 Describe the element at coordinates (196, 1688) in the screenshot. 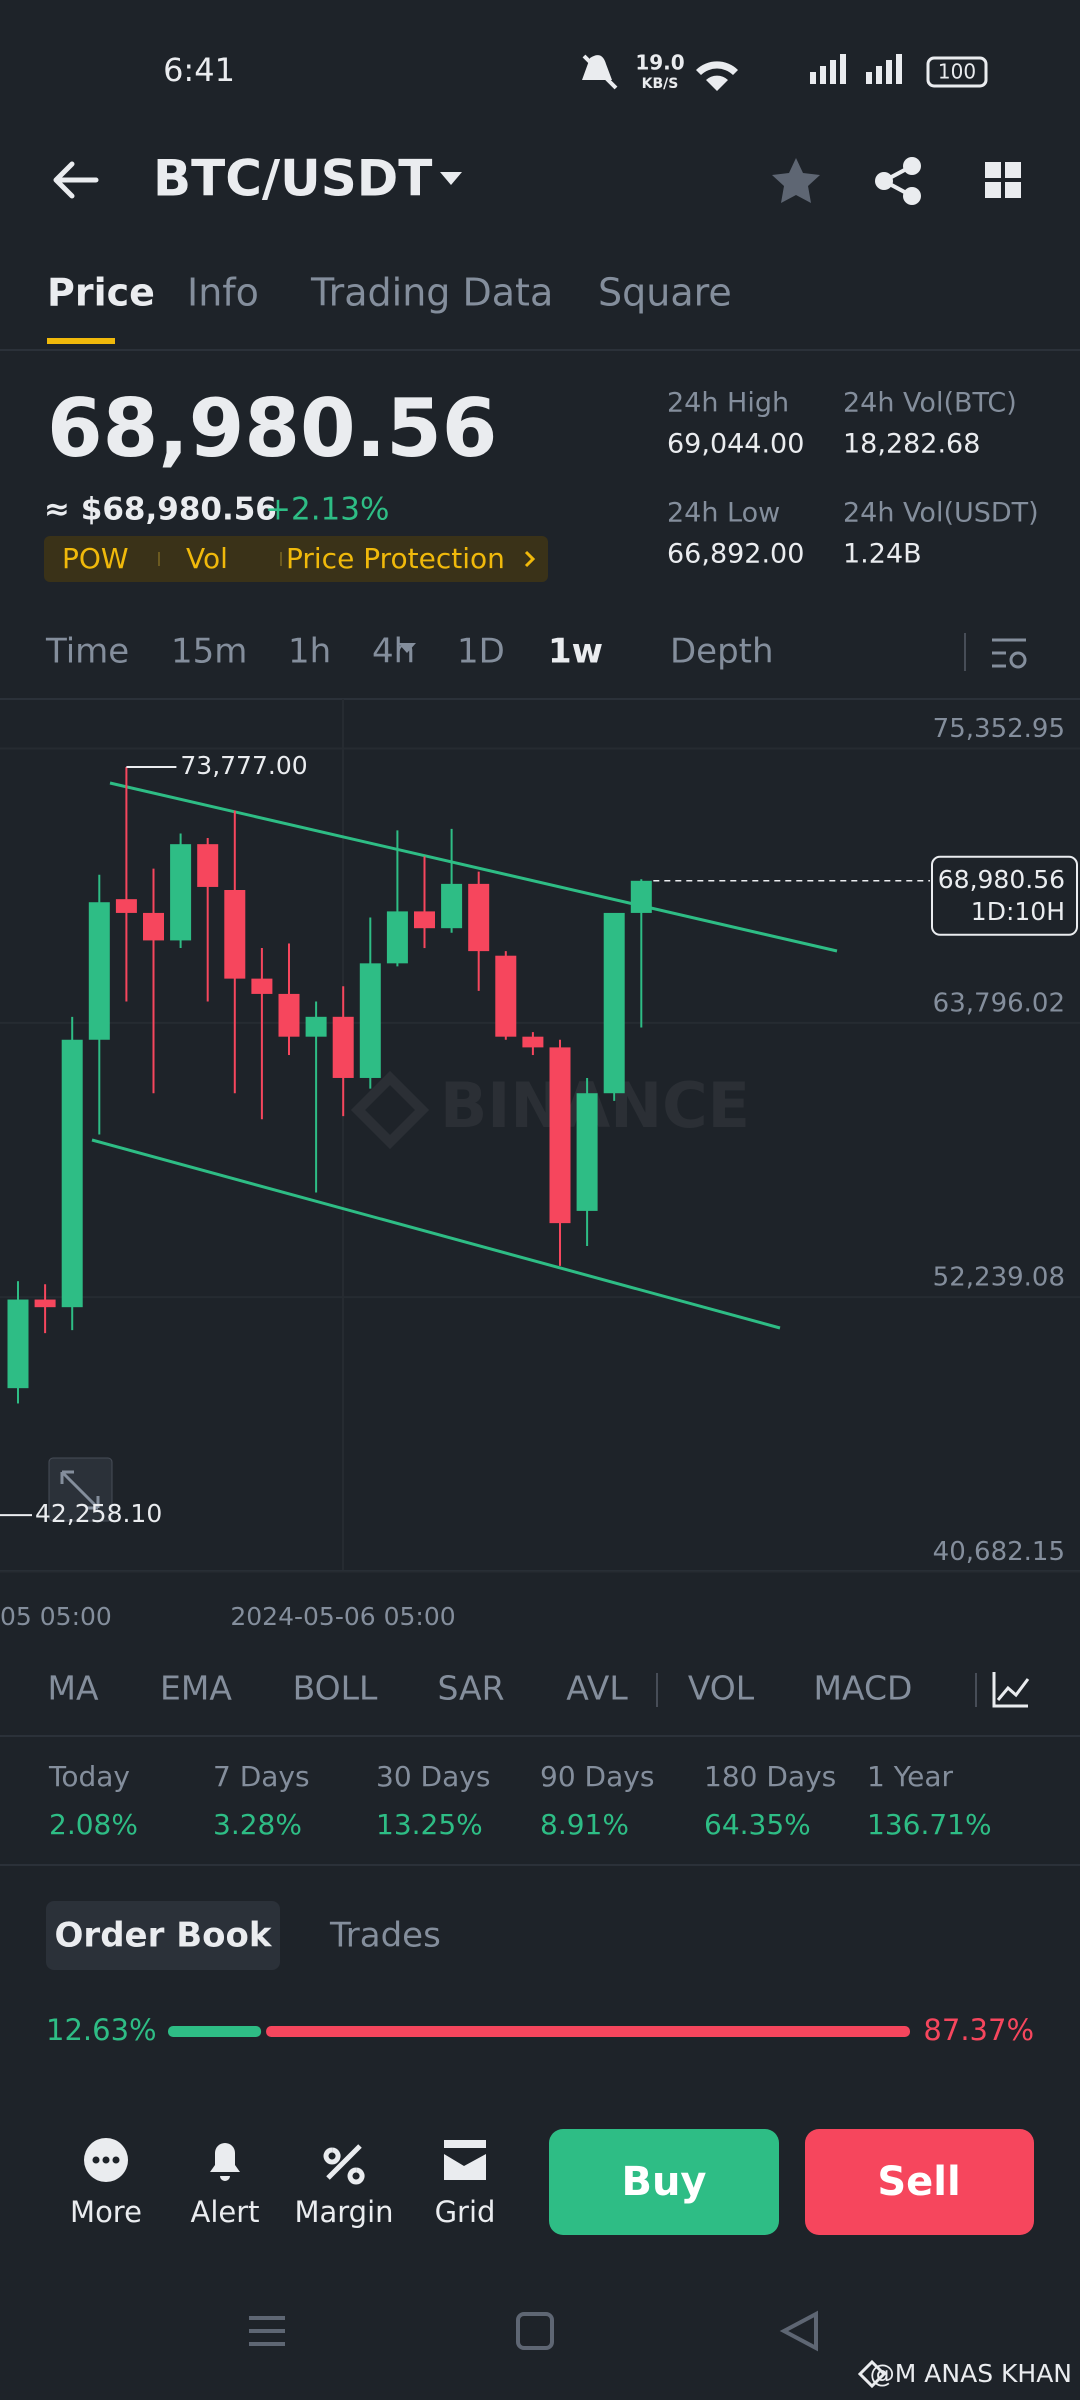

I see `indicator: EMA` at that location.